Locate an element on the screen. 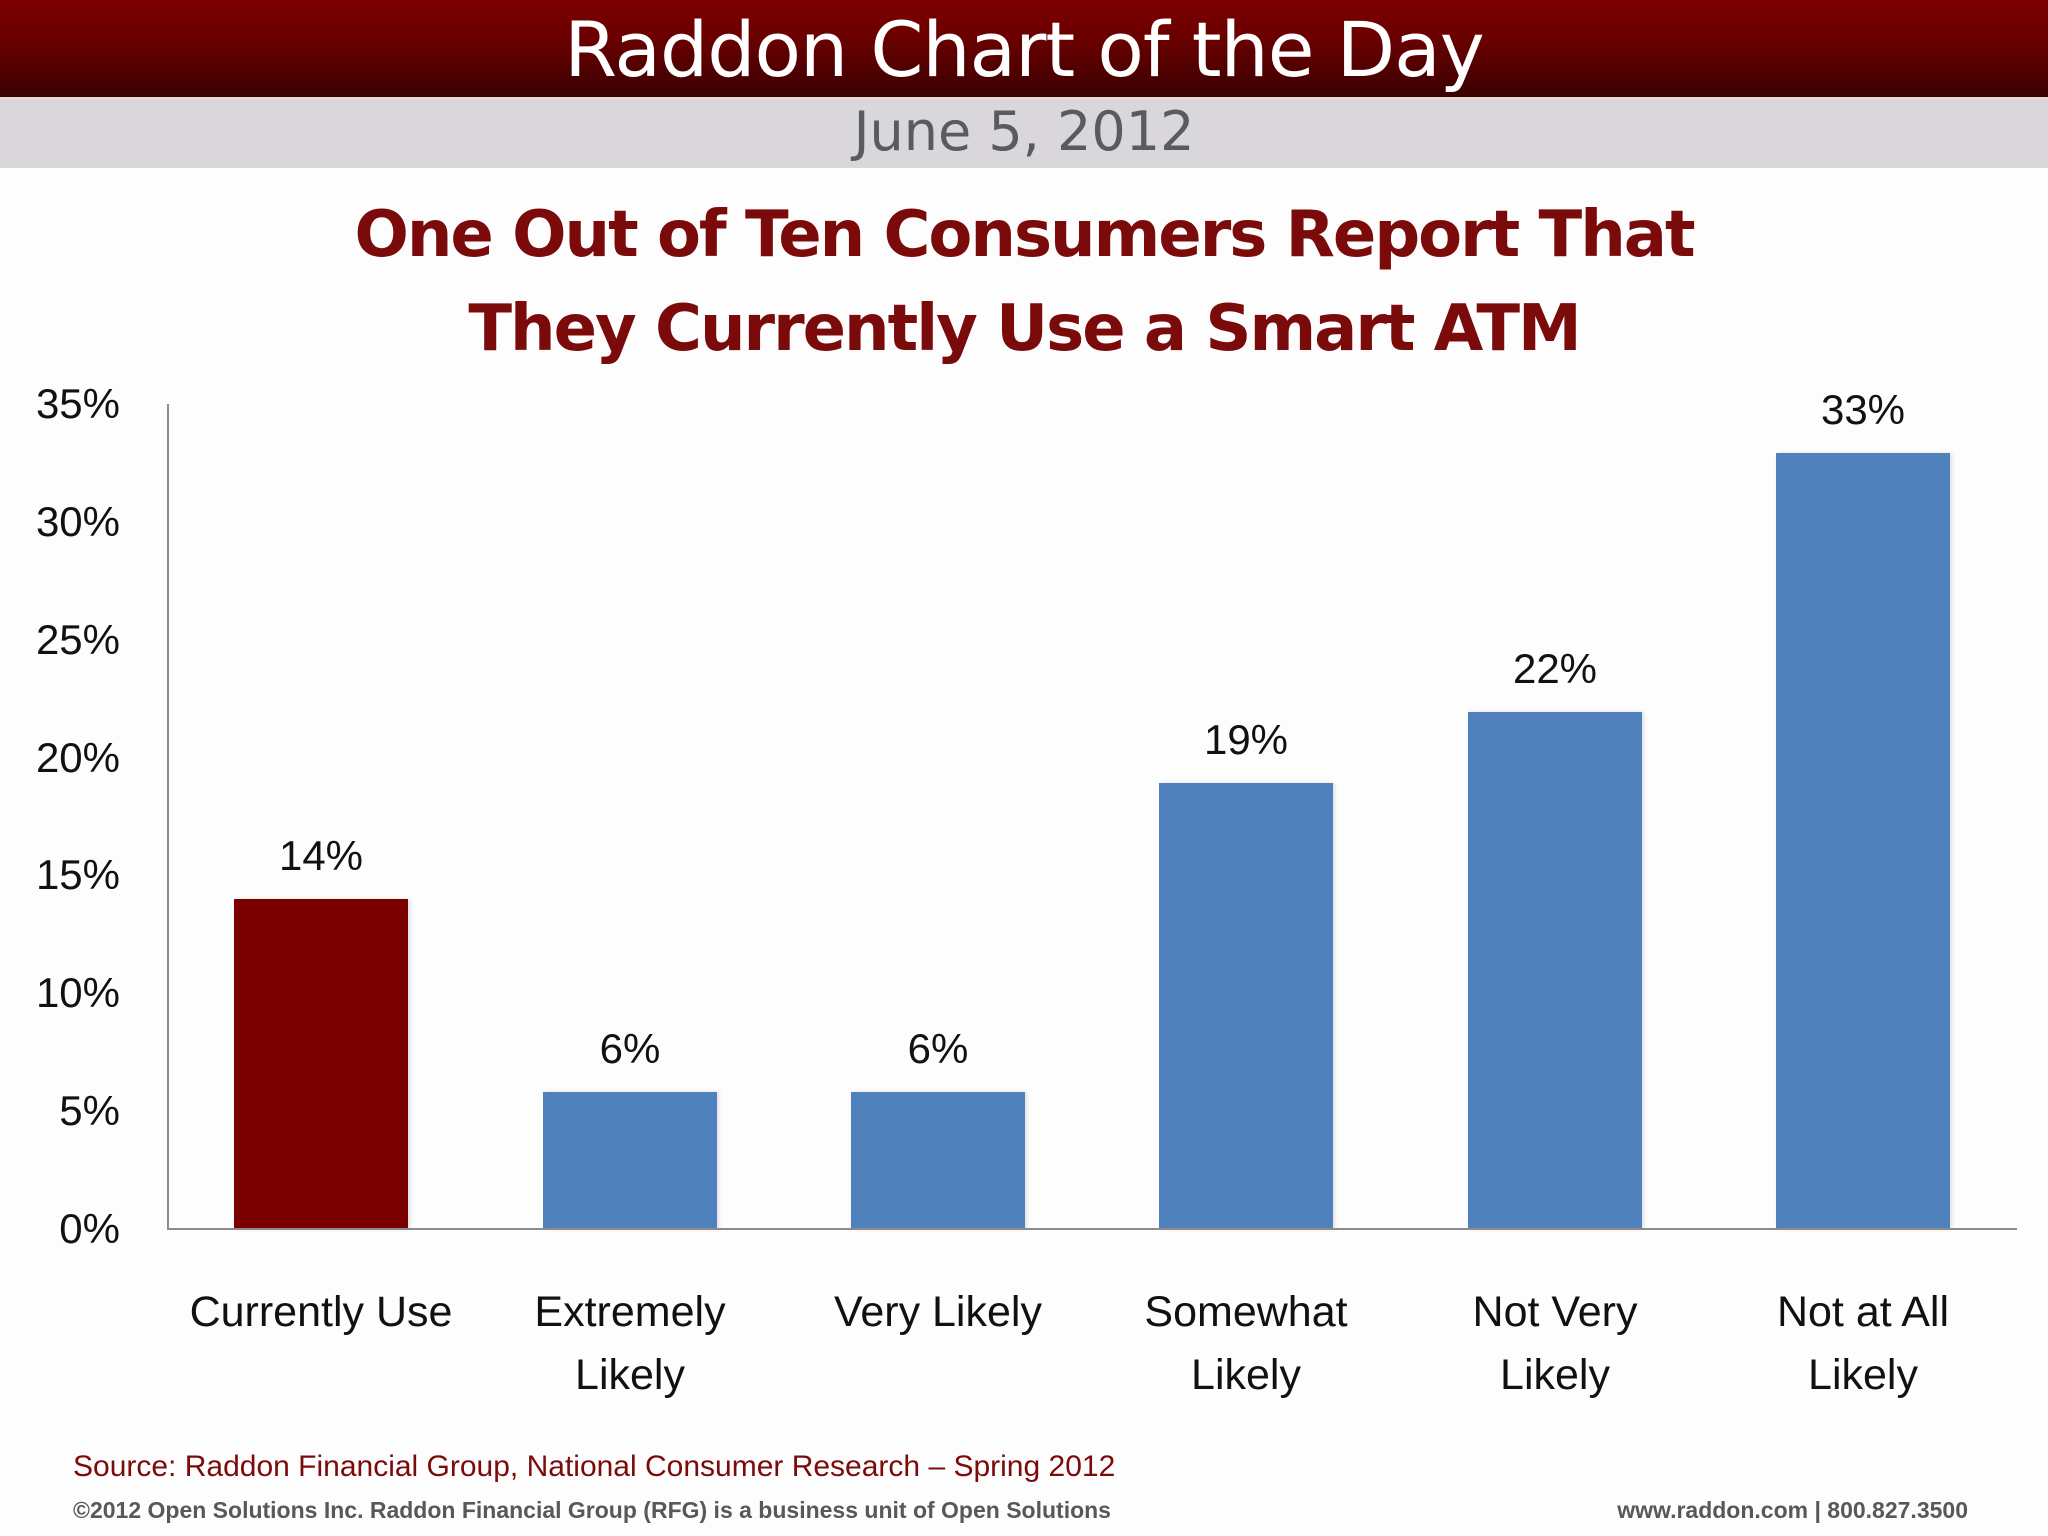  bar-somewhat-likely is located at coordinates (1246, 1006).